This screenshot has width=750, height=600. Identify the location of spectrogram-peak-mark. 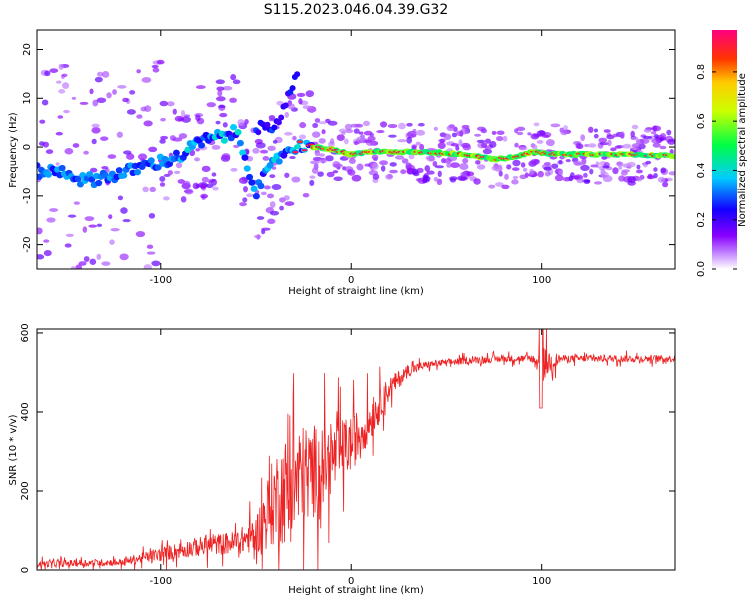
(304, 150).